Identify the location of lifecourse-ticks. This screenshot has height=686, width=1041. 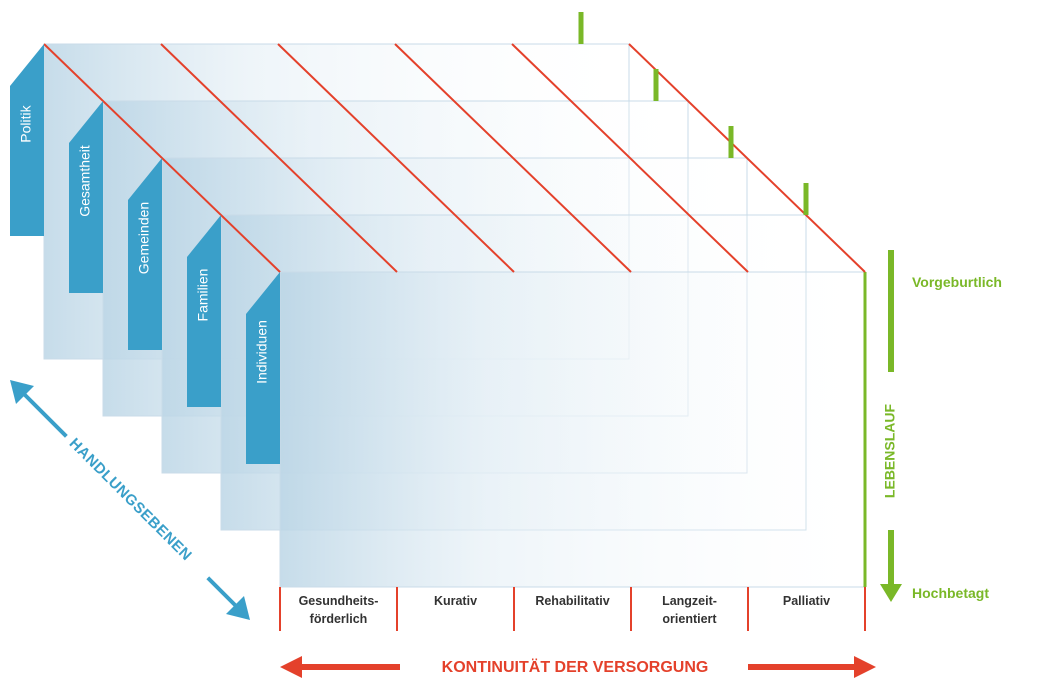
(693, 113).